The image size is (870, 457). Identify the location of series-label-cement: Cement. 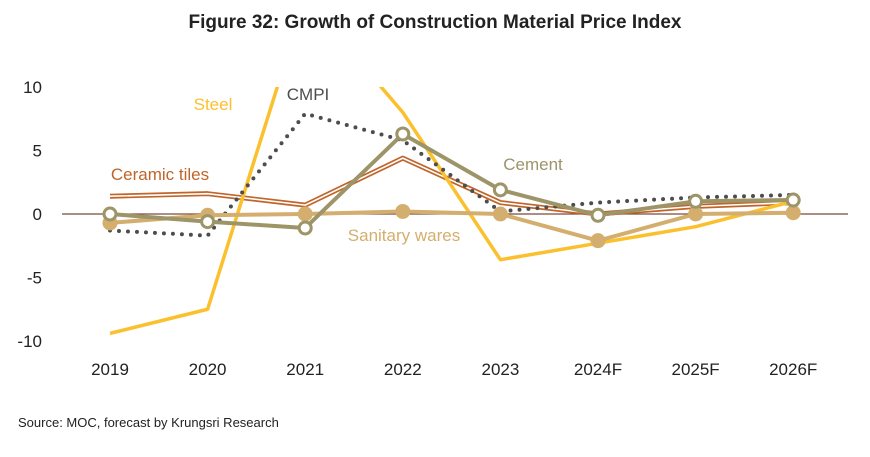
(533, 164).